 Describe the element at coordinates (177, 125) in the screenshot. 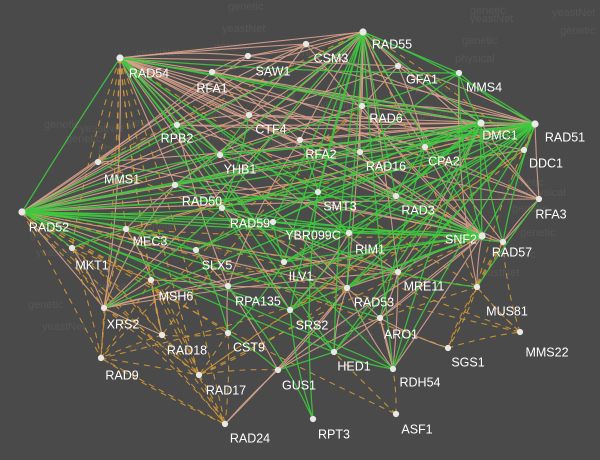

I see `graph-node-rpb2` at that location.